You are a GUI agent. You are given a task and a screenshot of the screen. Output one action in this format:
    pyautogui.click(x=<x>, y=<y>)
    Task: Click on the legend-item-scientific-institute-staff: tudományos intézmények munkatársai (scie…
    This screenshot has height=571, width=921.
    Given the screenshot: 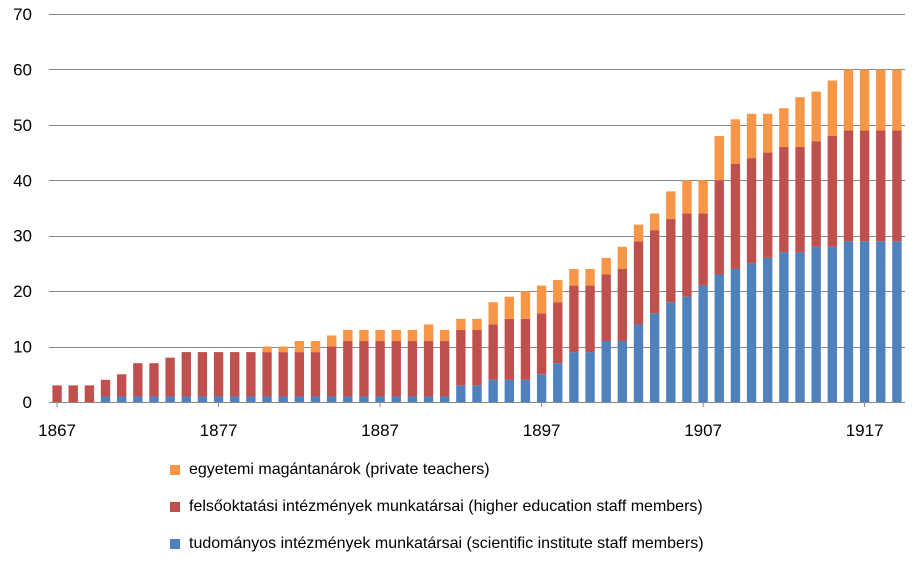 What is the action you would take?
    pyautogui.click(x=437, y=543)
    